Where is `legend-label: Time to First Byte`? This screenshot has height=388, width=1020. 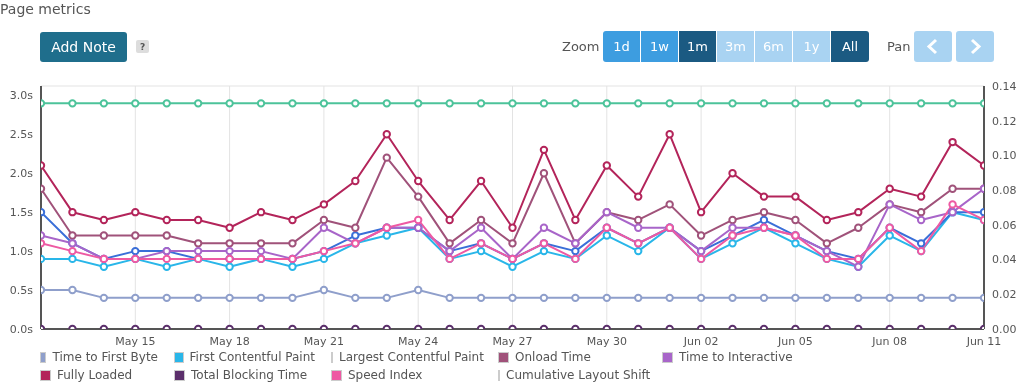
legend-label: Time to First Byte is located at coordinates (105, 357).